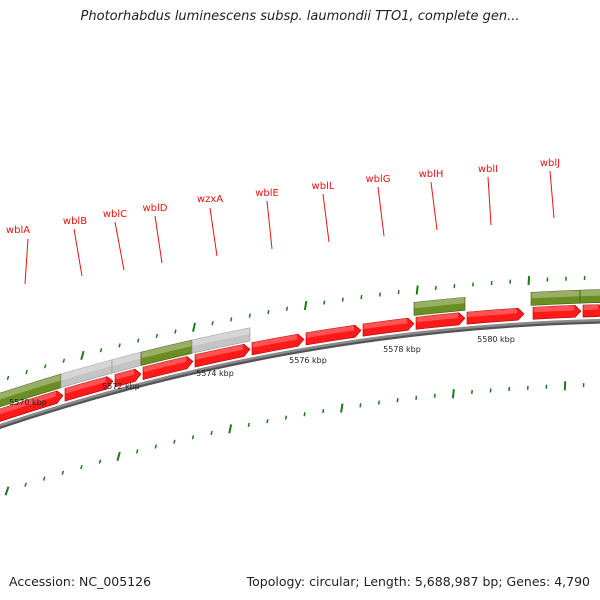 The image size is (600, 600). What do you see at coordinates (18, 230) in the screenshot?
I see `gene-label: wblA` at bounding box center [18, 230].